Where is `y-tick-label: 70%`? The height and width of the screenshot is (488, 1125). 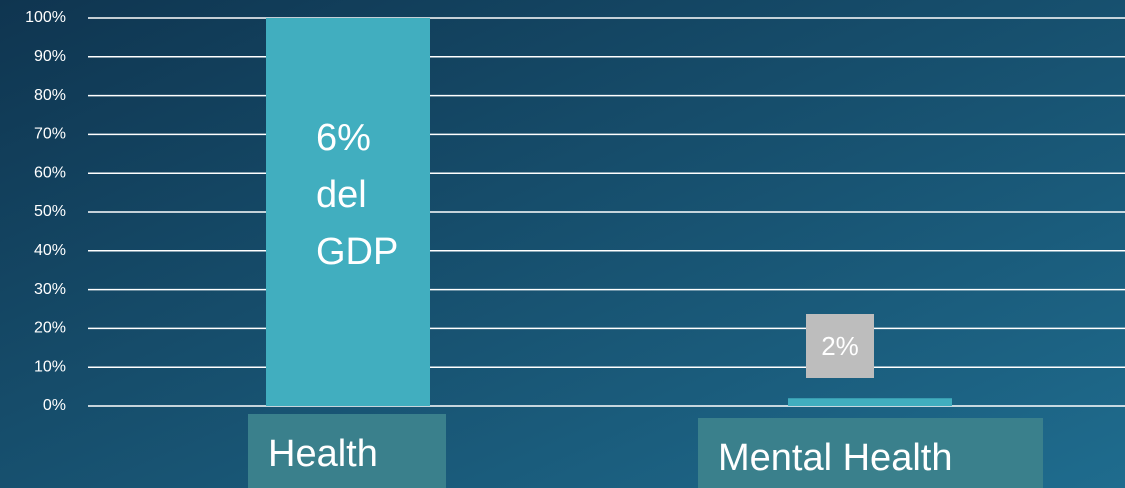 y-tick-label: 70% is located at coordinates (50, 134).